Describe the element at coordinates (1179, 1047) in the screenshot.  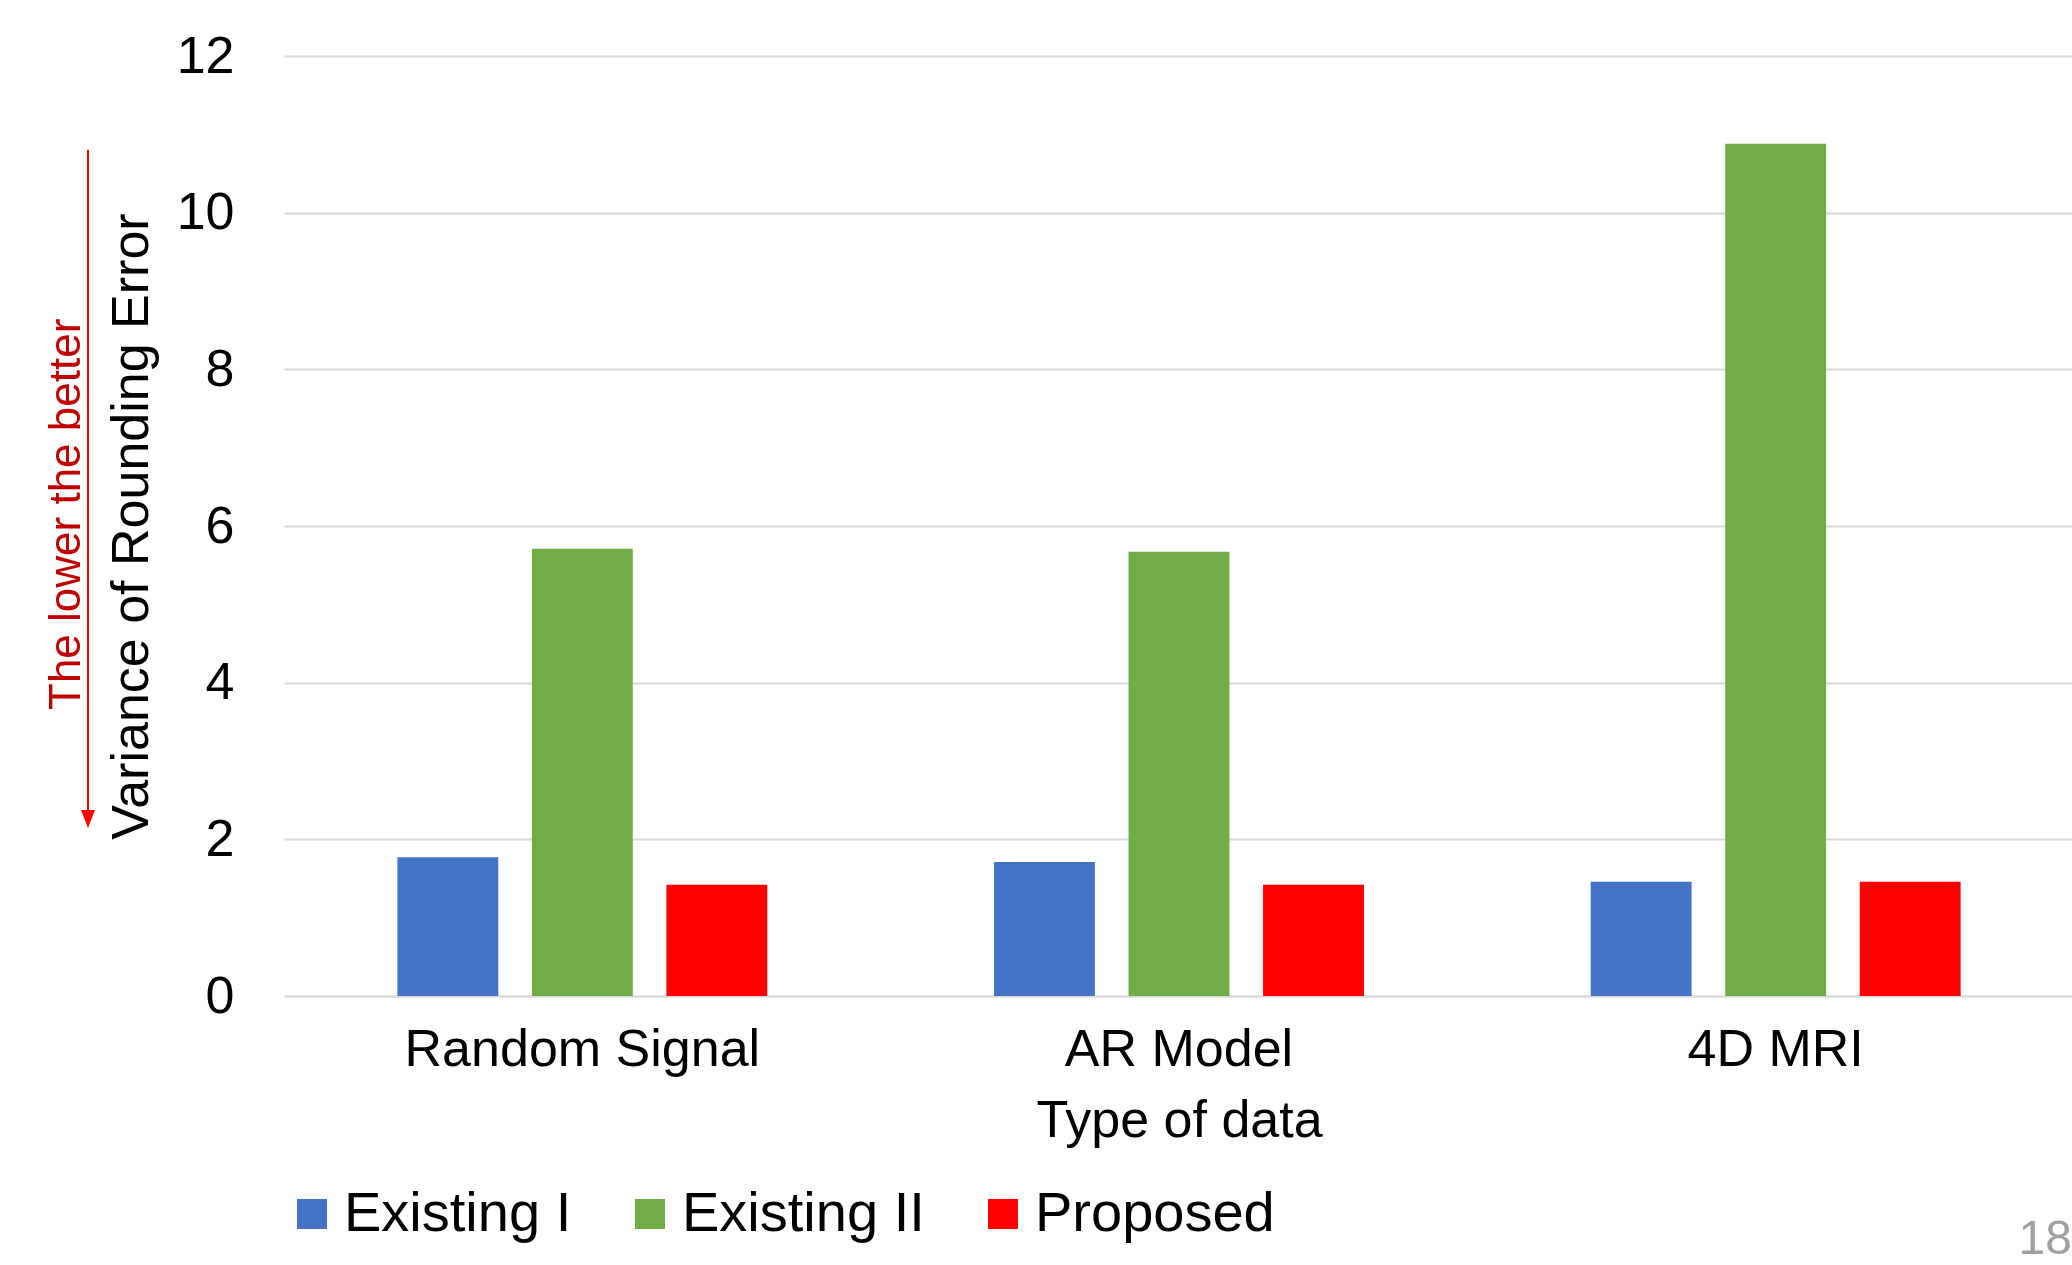
I see `x-tick-label: AR Model` at that location.